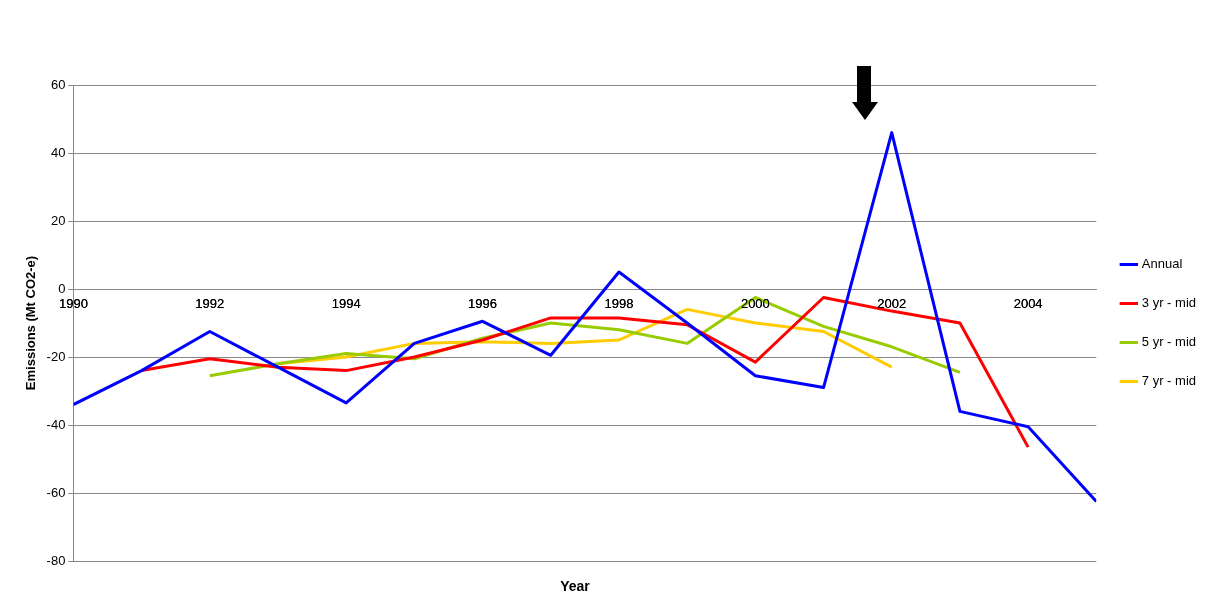 The image size is (1211, 611). What do you see at coordinates (892, 304) in the screenshot?
I see `x-tick-label: 2002` at bounding box center [892, 304].